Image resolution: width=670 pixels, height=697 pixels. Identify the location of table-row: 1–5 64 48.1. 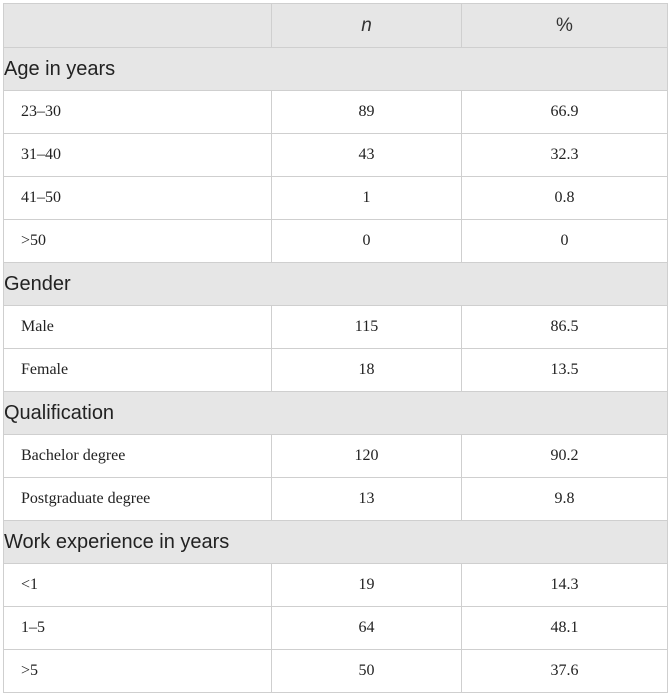
(335, 628).